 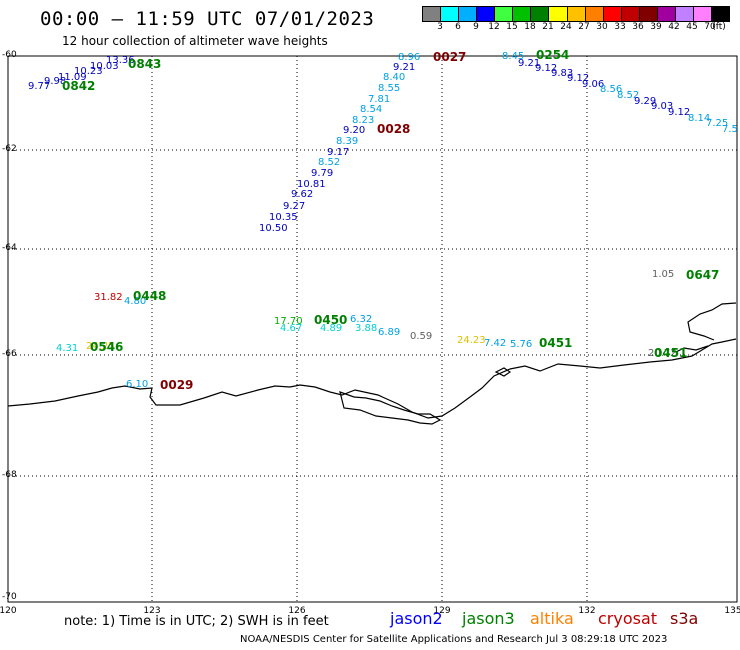 What do you see at coordinates (366, 328) in the screenshot?
I see `wave-height-label: 3.88` at bounding box center [366, 328].